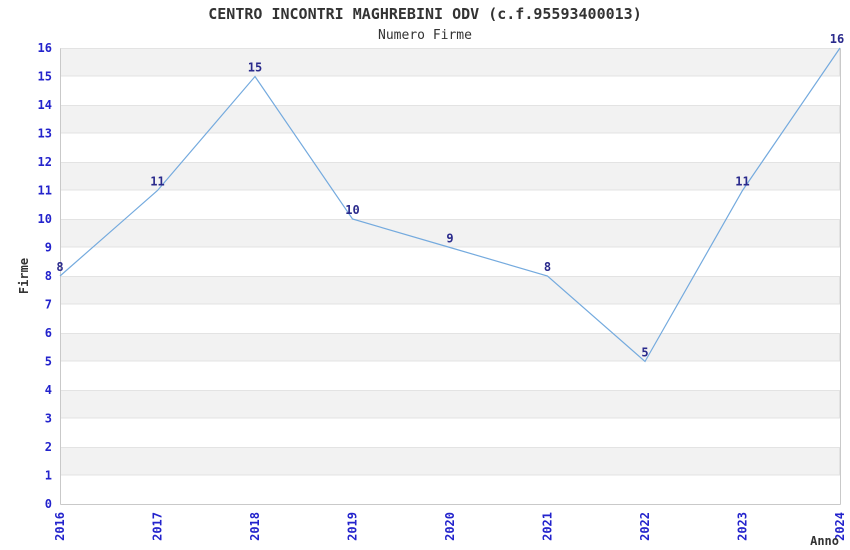  Describe the element at coordinates (255, 526) in the screenshot. I see `x-tick-label: 2018` at that location.